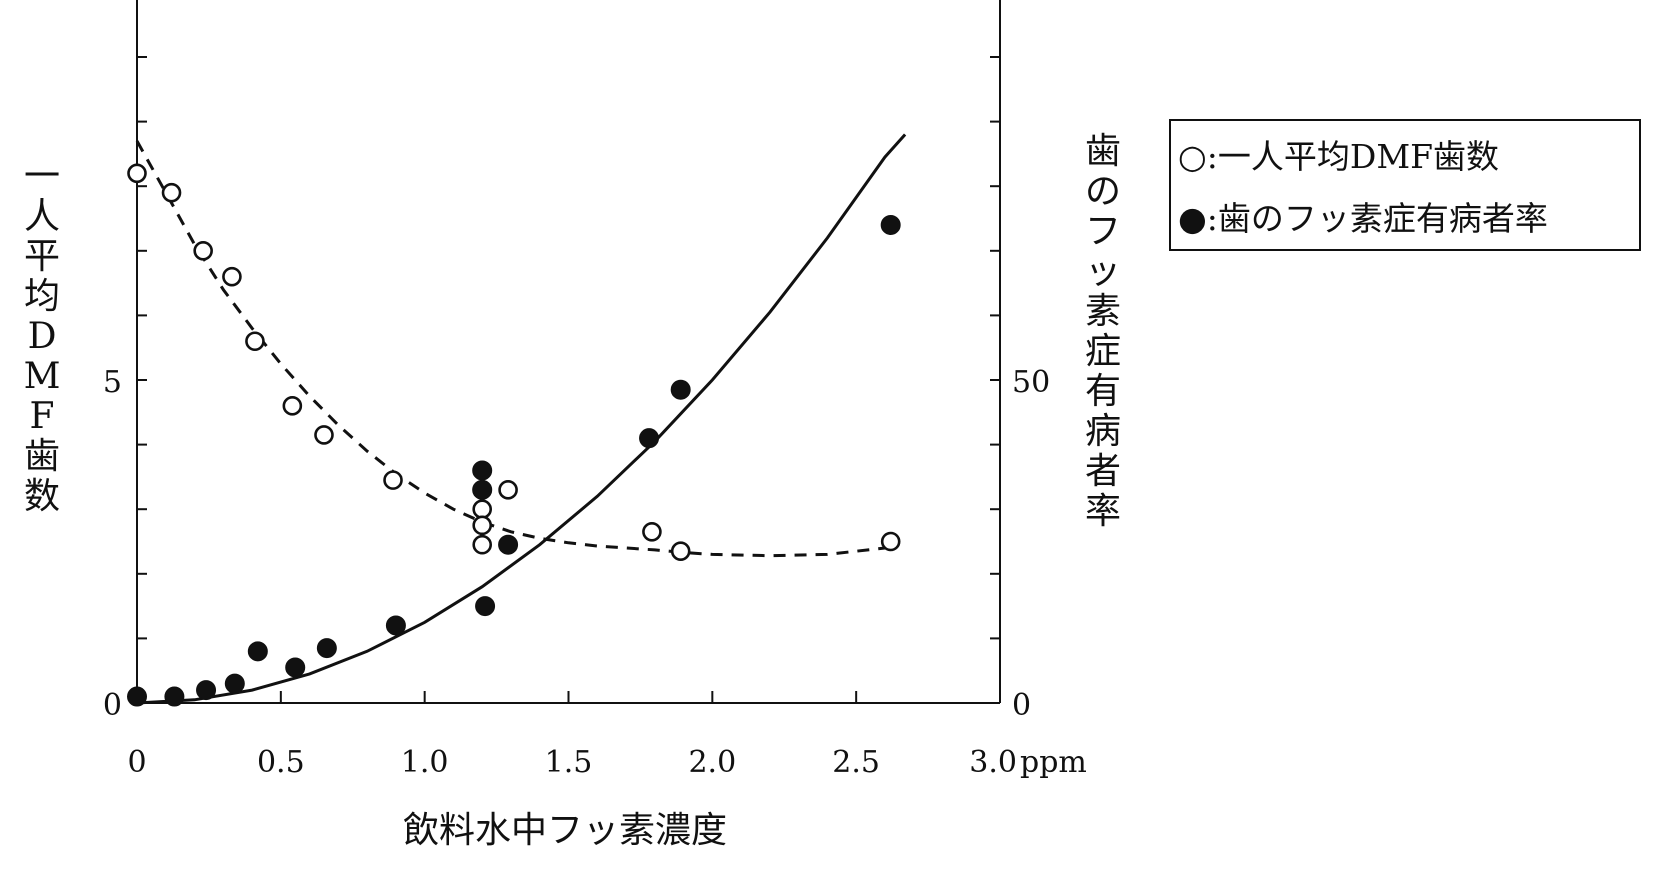 The width and height of the screenshot is (1661, 878). What do you see at coordinates (42, 416) in the screenshot?
I see `y-left-title-char: F` at bounding box center [42, 416].